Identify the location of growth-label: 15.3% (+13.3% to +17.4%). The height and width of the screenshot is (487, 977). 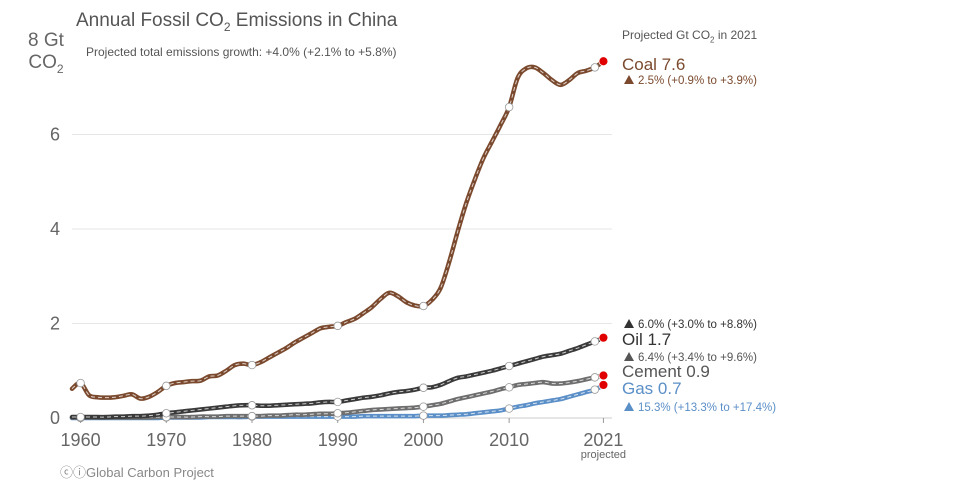
(707, 408).